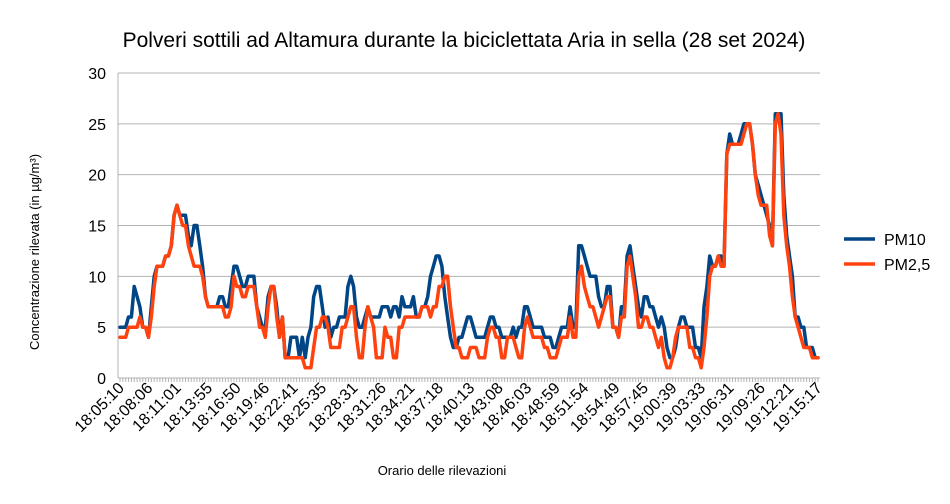 This screenshot has width=950, height=504. I want to click on y-tick-label: 15, so click(97, 227).